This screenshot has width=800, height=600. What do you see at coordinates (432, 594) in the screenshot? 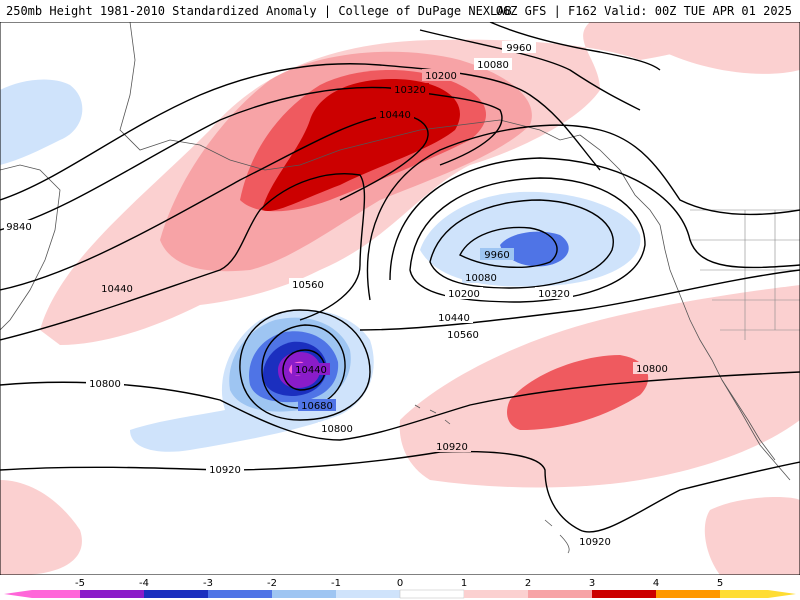
I see `colorbar-segment-neutral` at bounding box center [432, 594].